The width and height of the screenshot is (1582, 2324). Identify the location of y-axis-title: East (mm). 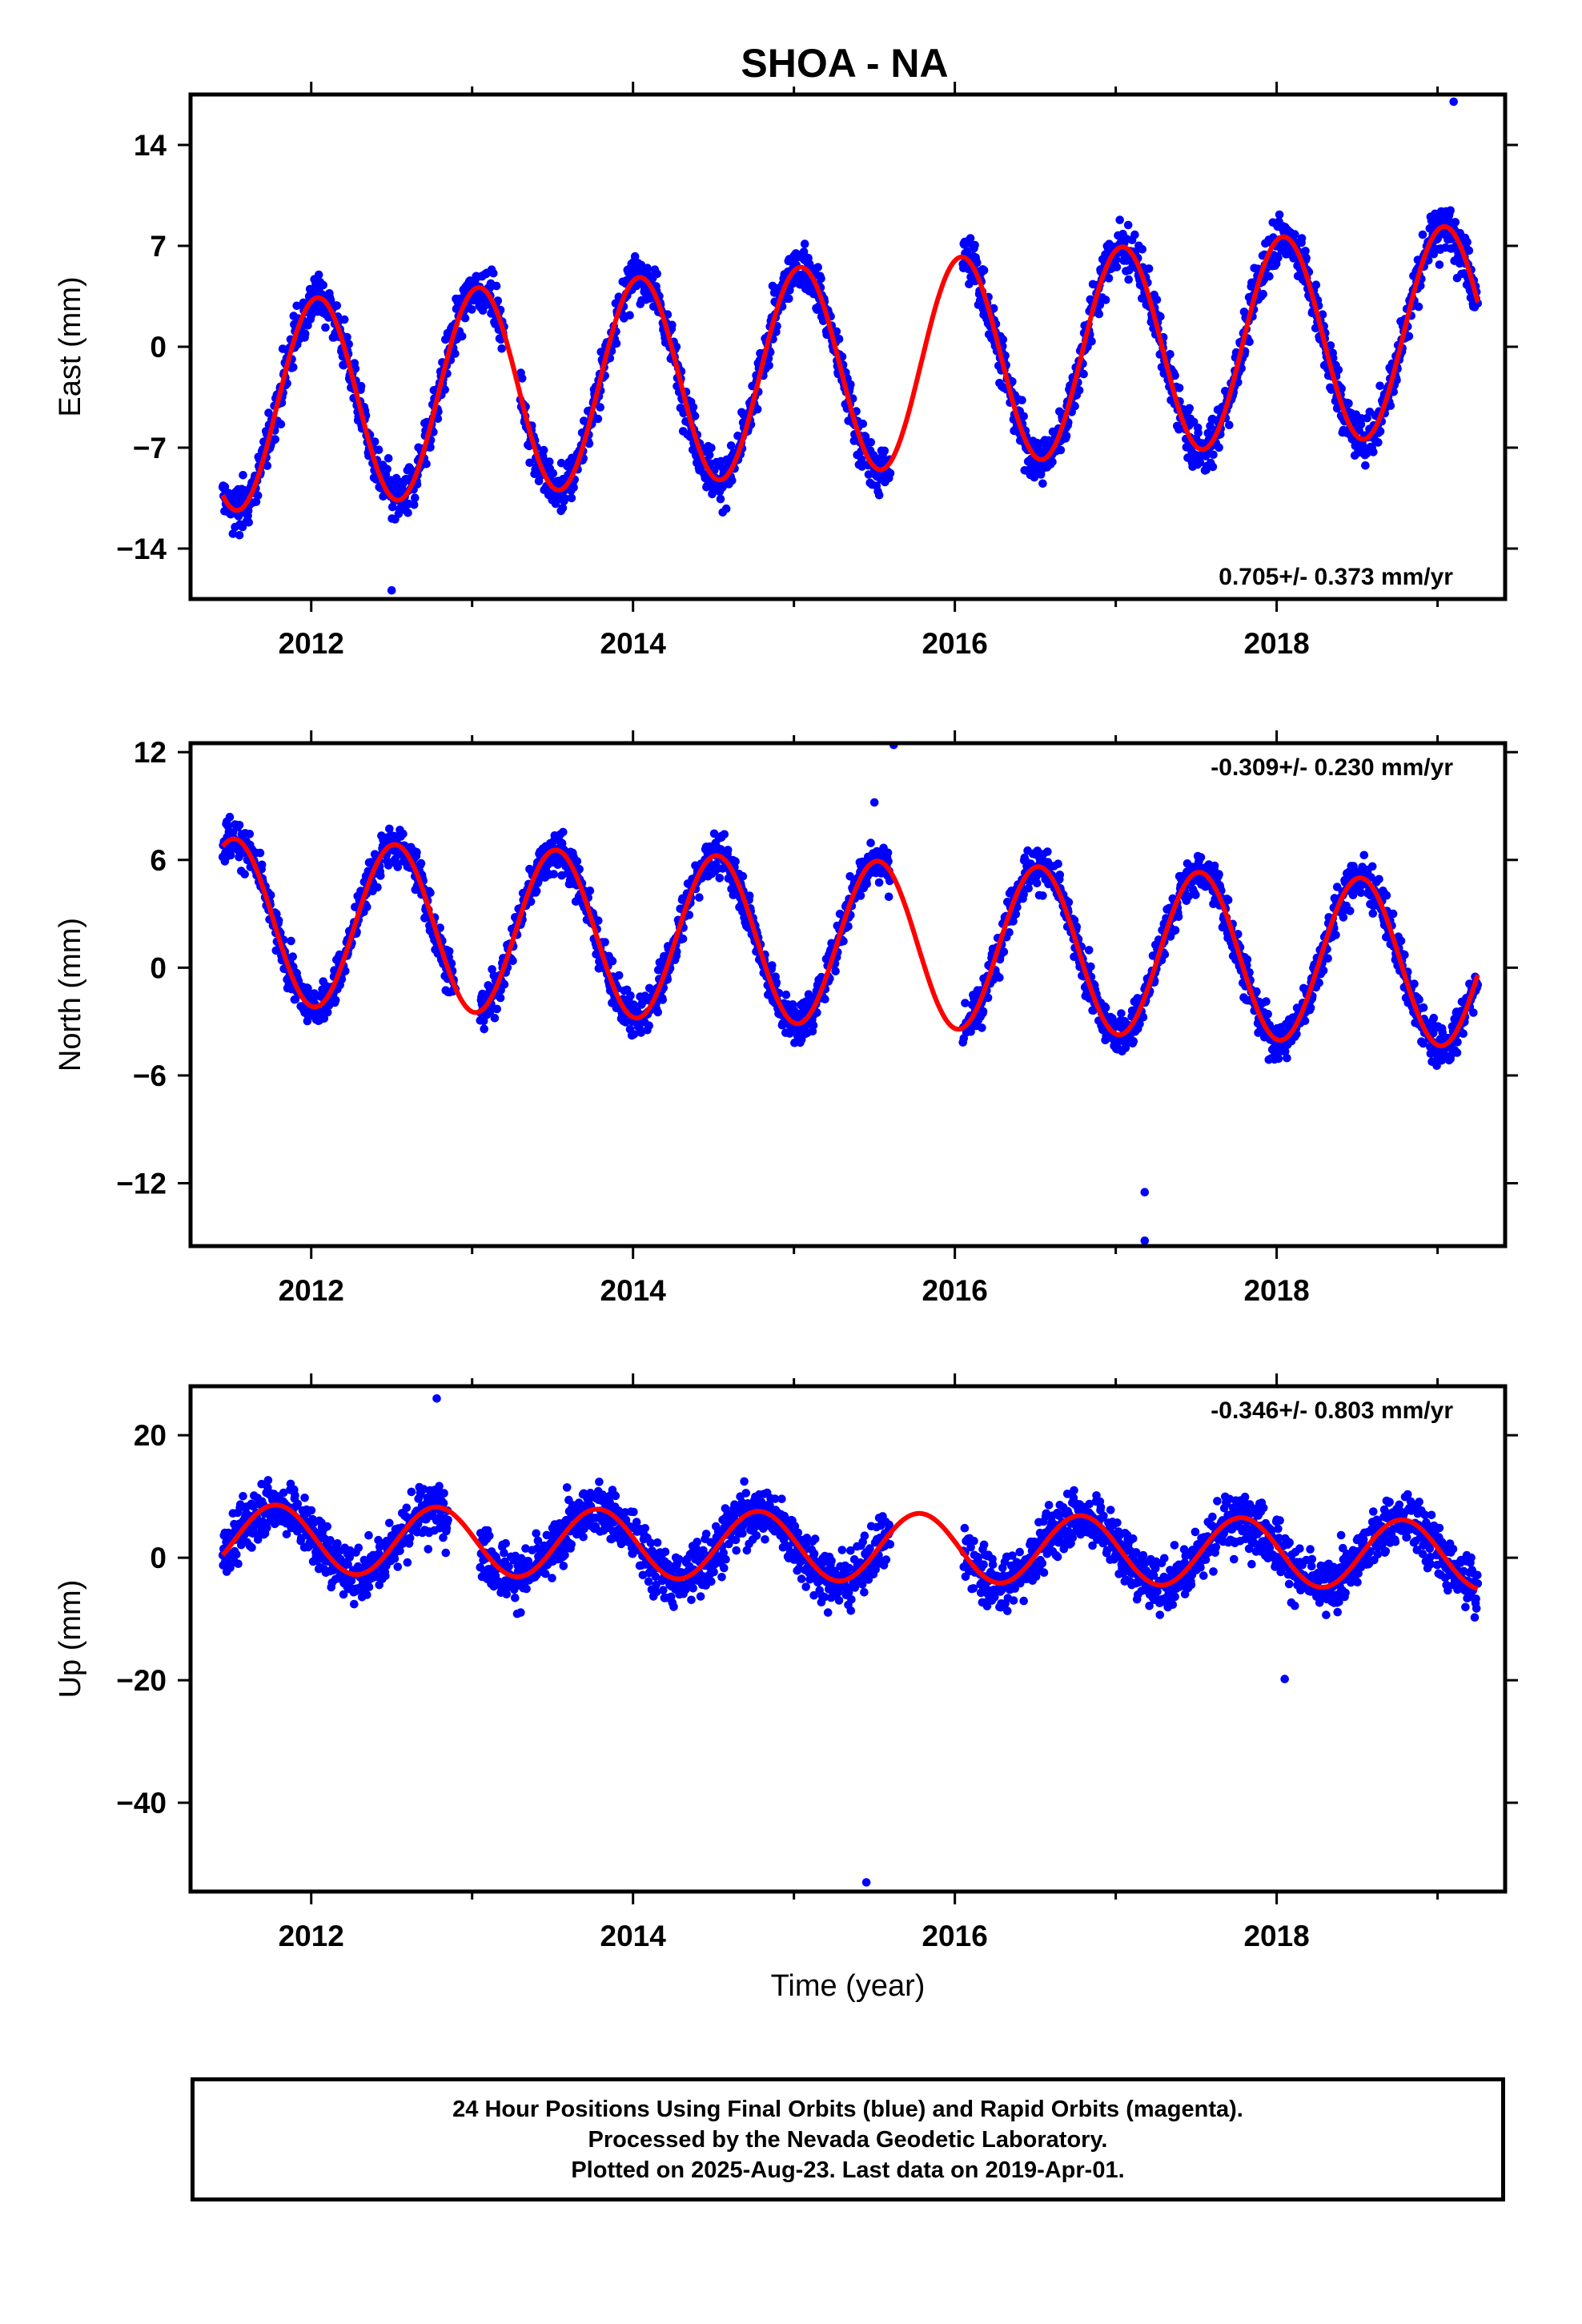
(70, 346).